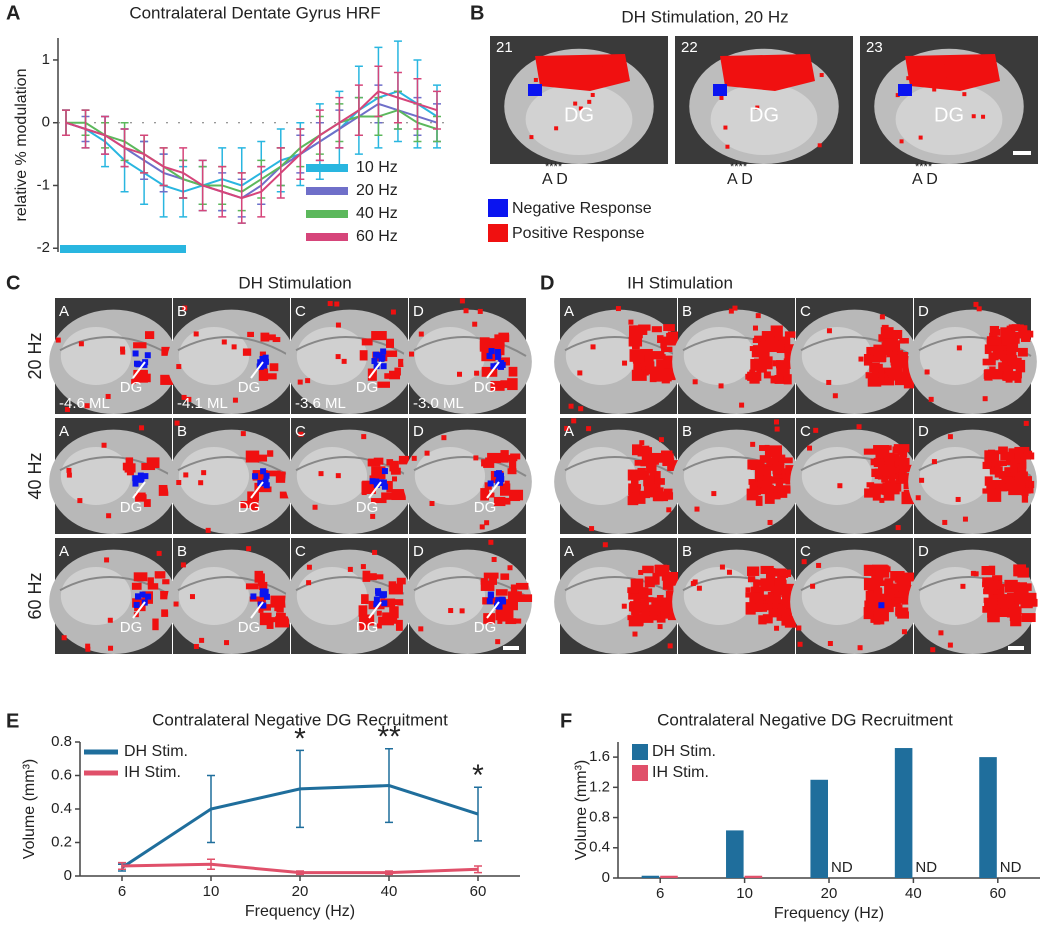 The height and width of the screenshot is (933, 1050). Describe the element at coordinates (64, 551) in the screenshot. I see `column-letter: A` at that location.